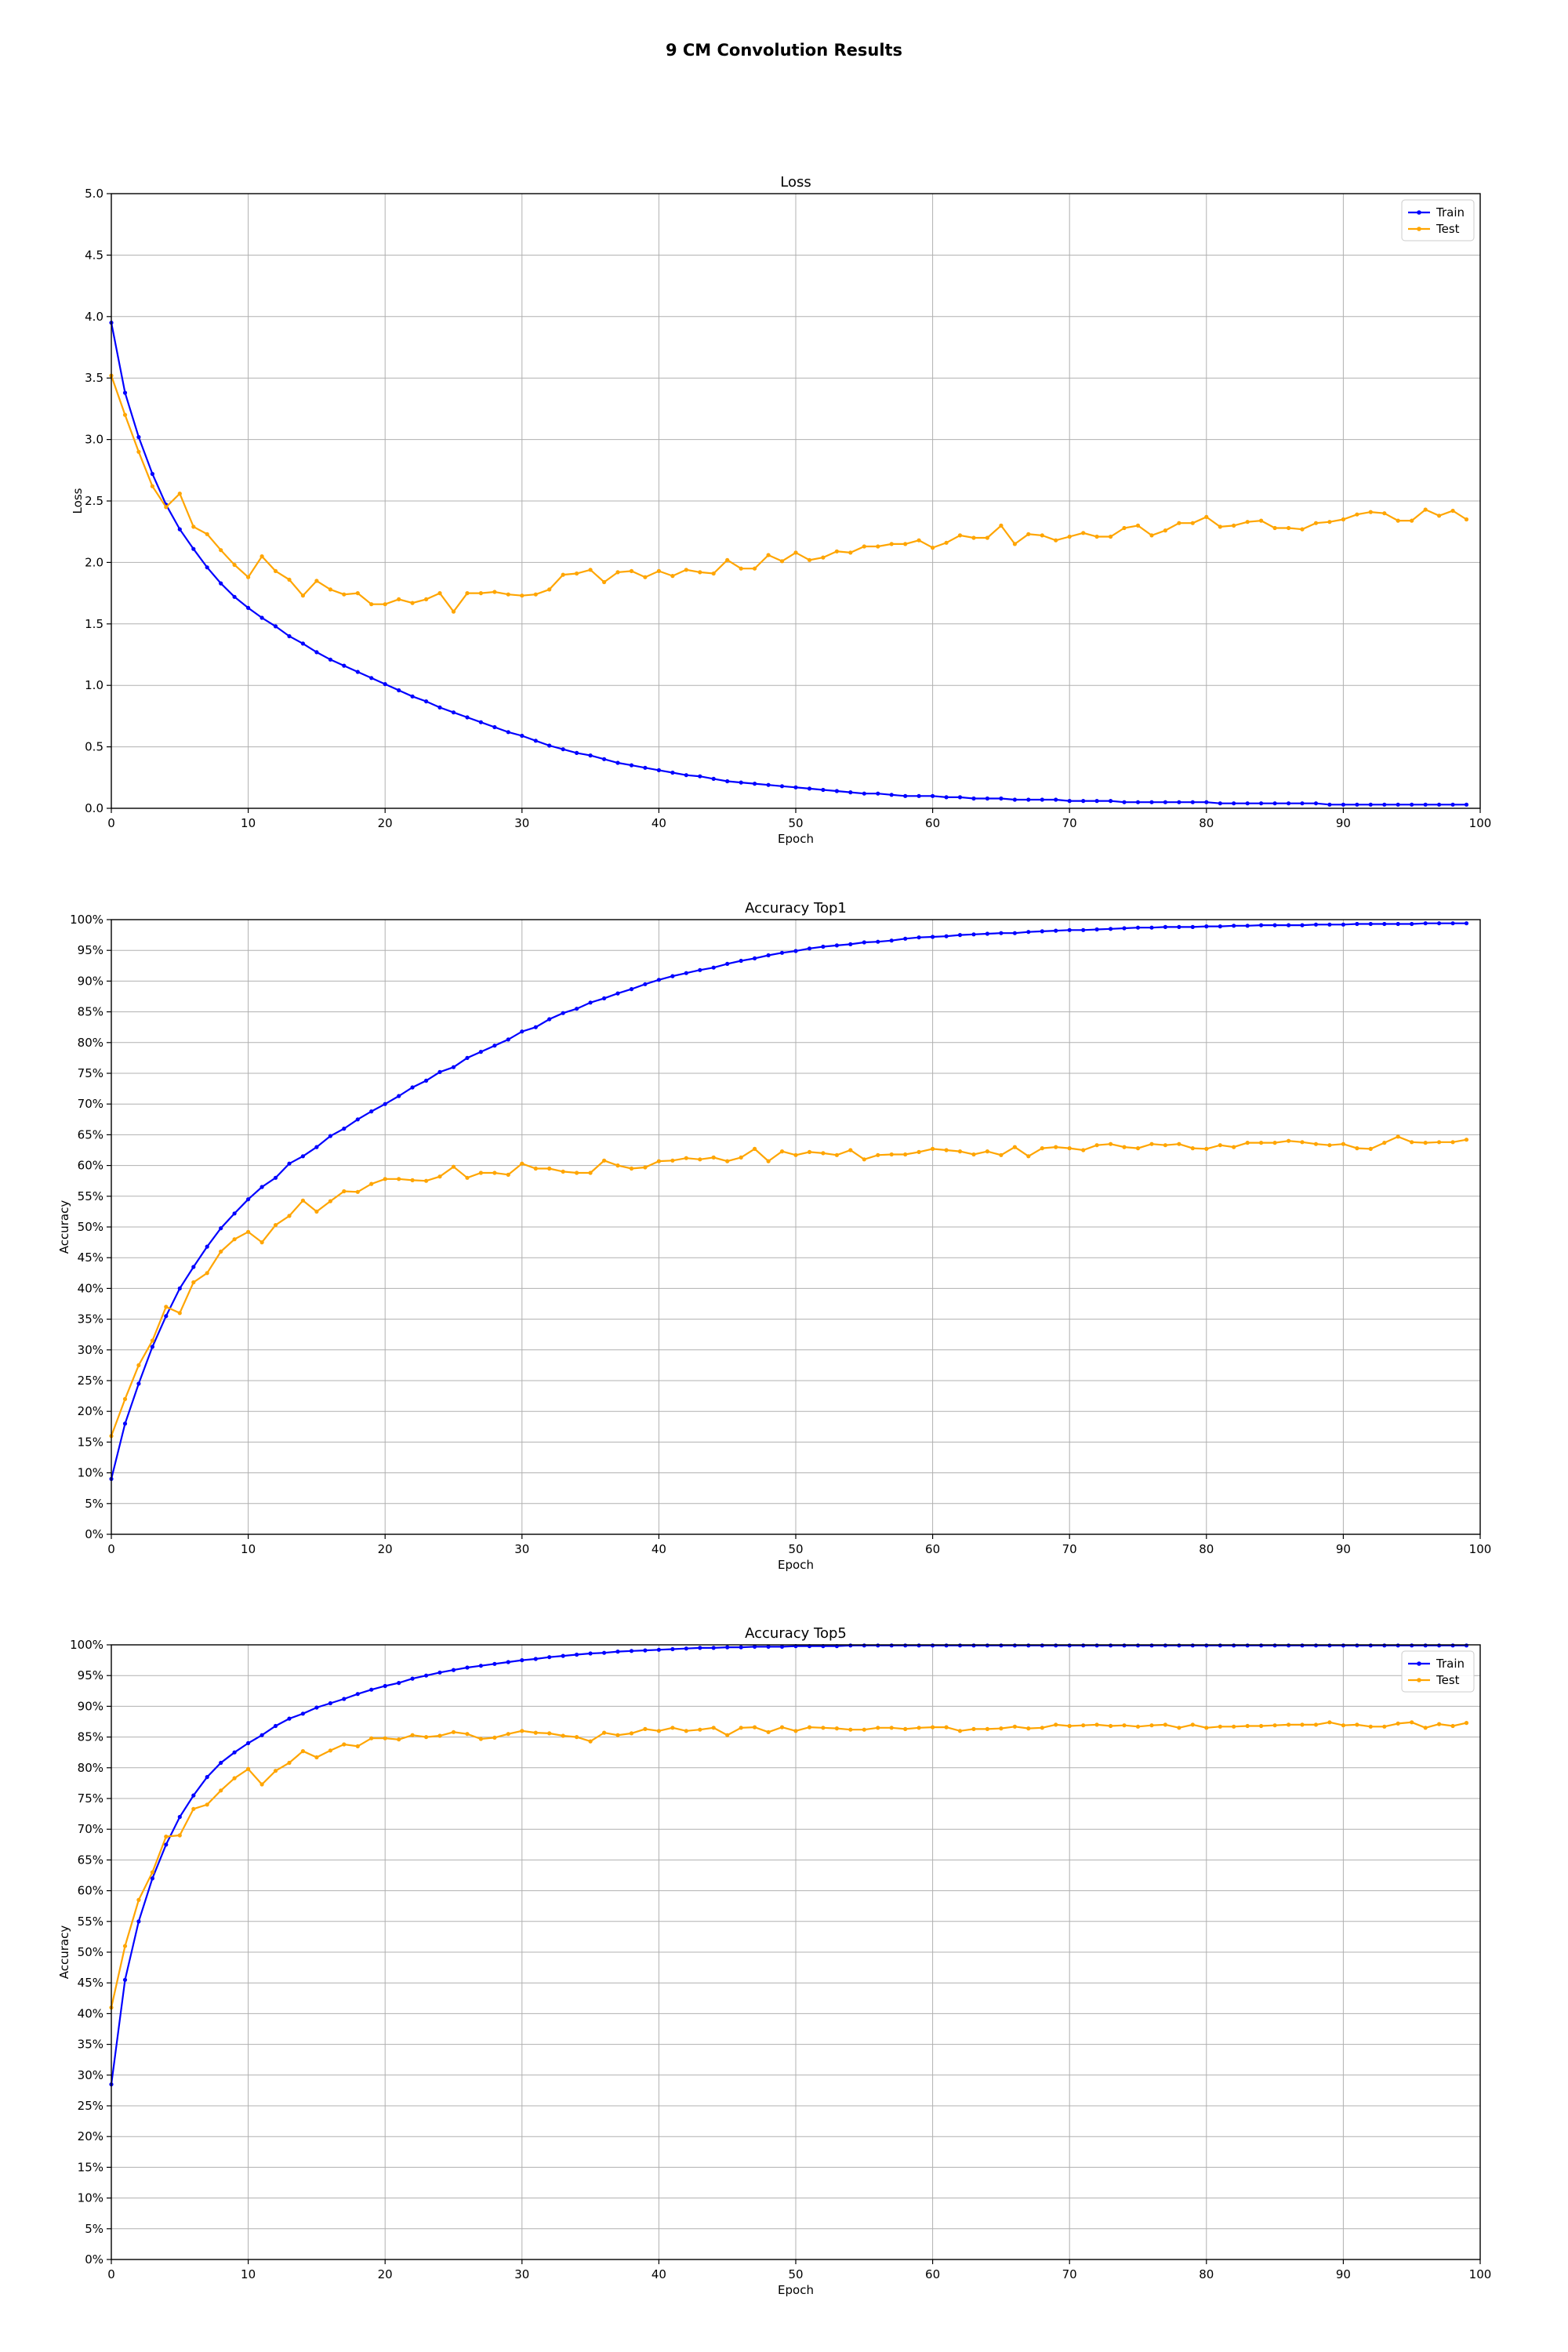  Describe the element at coordinates (90, 1768) in the screenshot. I see `y-tick-label: 80%` at that location.